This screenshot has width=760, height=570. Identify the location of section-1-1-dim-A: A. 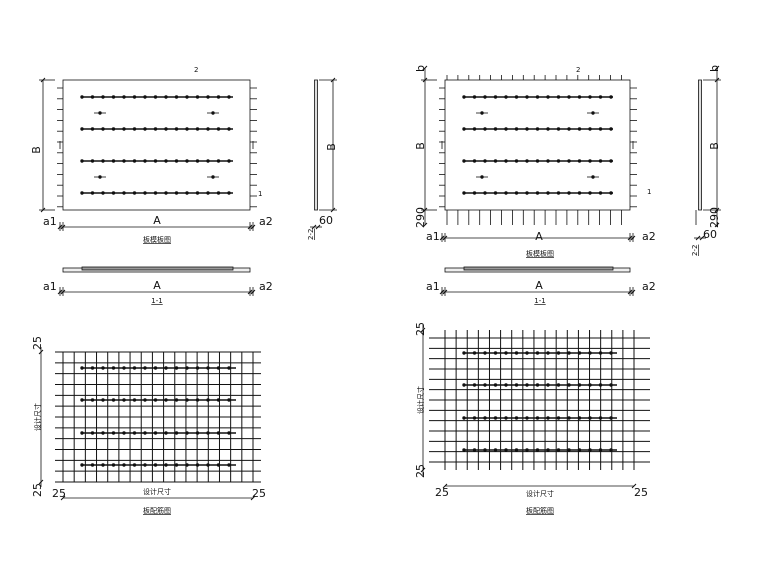
(157, 285).